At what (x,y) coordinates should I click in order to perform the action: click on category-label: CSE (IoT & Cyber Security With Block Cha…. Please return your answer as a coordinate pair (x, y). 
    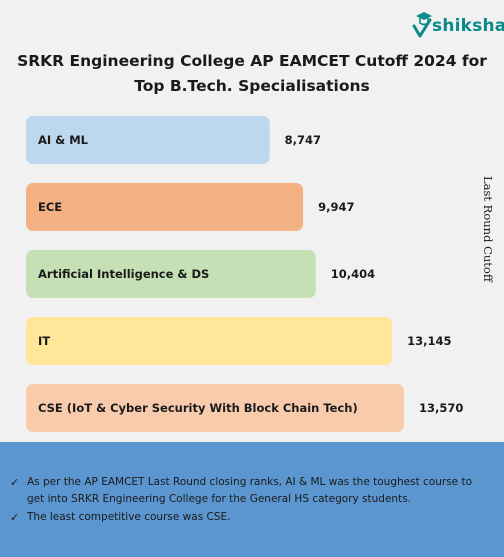
    Looking at the image, I should click on (198, 408).